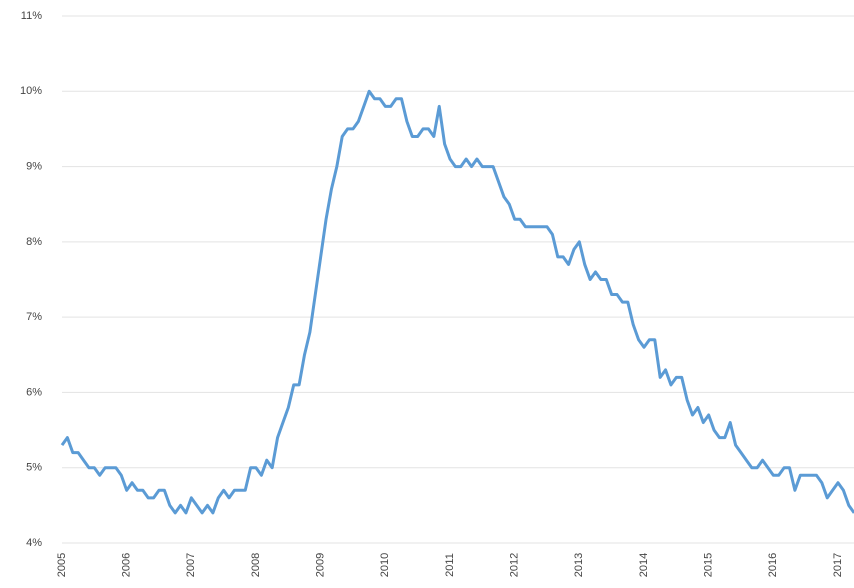 The image size is (854, 588). What do you see at coordinates (579, 565) in the screenshot?
I see `x-tick-label: 2013` at bounding box center [579, 565].